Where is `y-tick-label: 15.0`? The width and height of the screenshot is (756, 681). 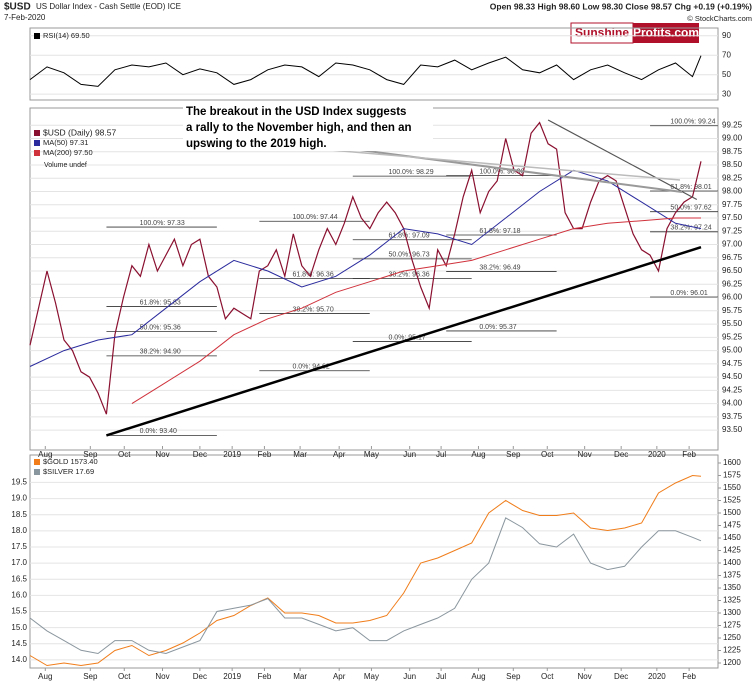 y-tick-label: 15.0 is located at coordinates (19, 627).